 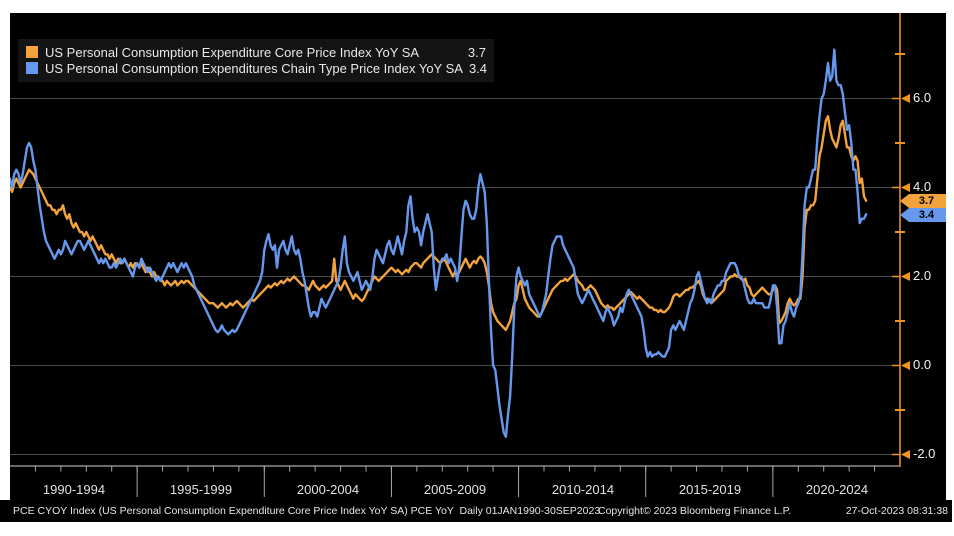 I want to click on last-price-badge-core: 3.7, so click(x=923, y=201).